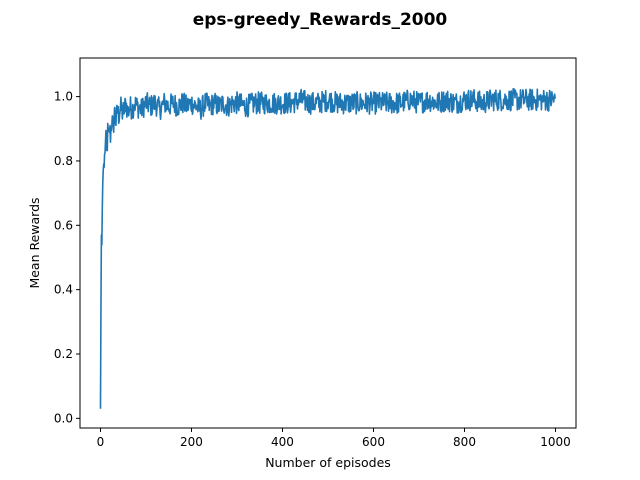  I want to click on x-tick-label: 800, so click(464, 442).